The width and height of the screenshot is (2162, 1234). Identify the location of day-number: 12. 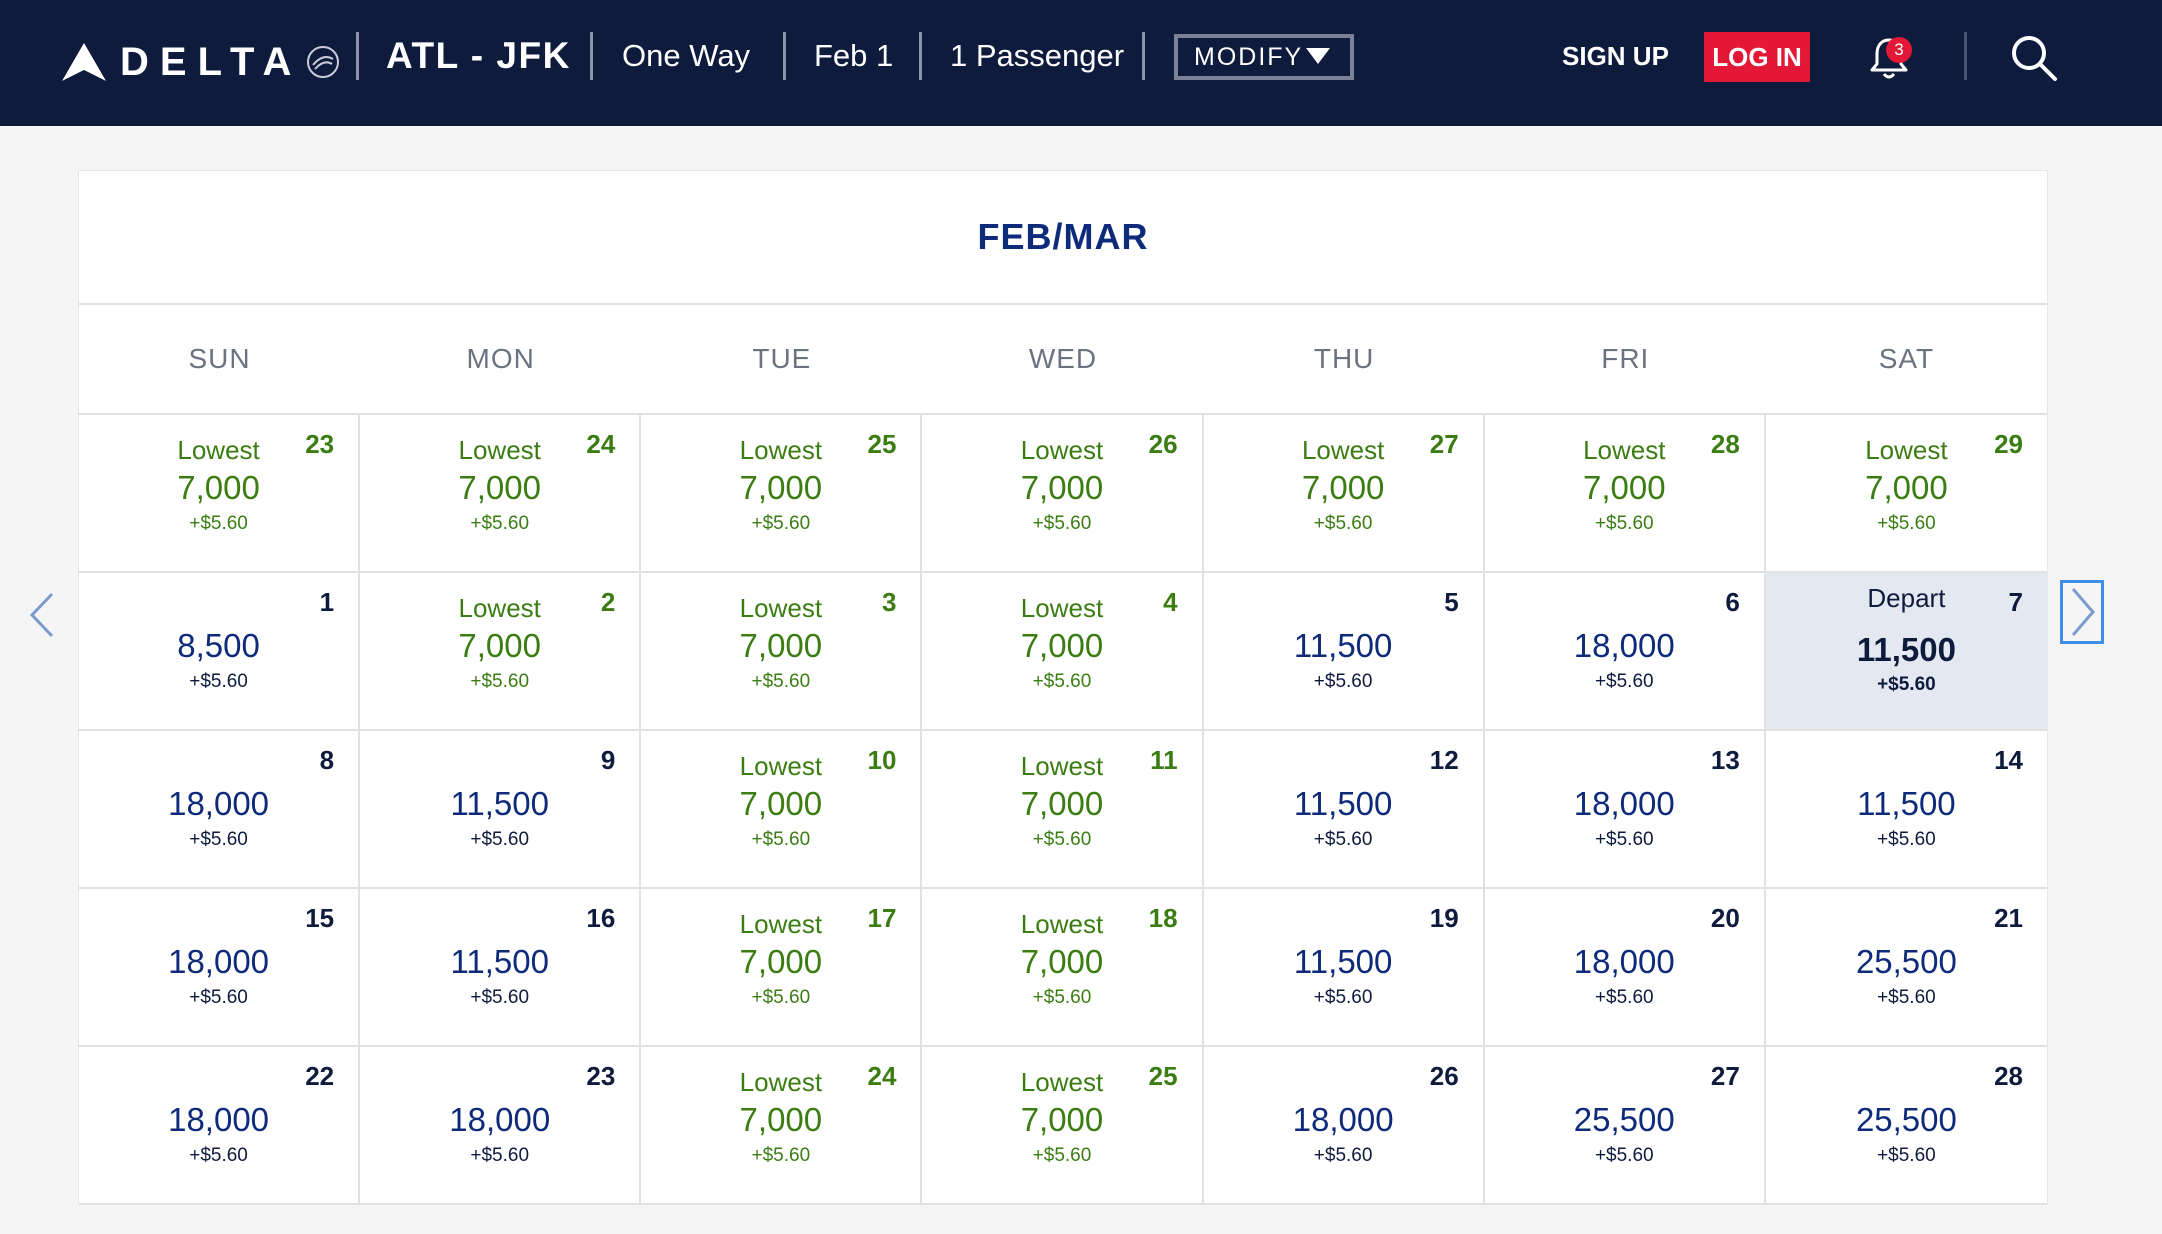
(1444, 760).